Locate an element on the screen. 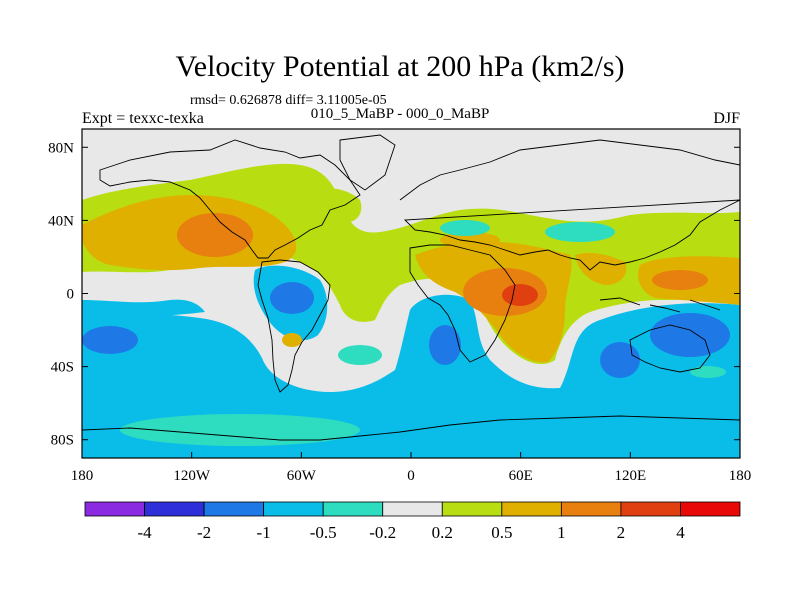 The image size is (800, 600). colorbar-label: -4 is located at coordinates (144, 532).